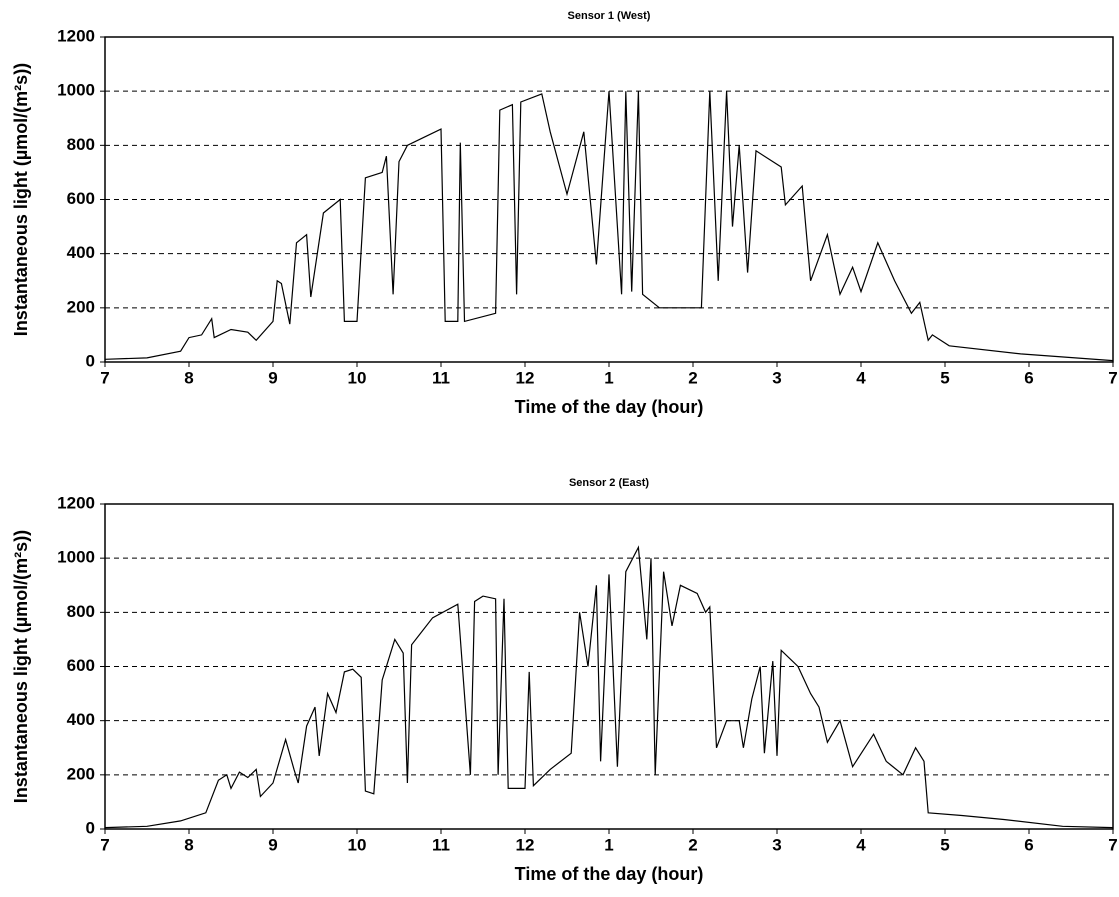  I want to click on chart-title: Sensor 1 (West), so click(609, 16).